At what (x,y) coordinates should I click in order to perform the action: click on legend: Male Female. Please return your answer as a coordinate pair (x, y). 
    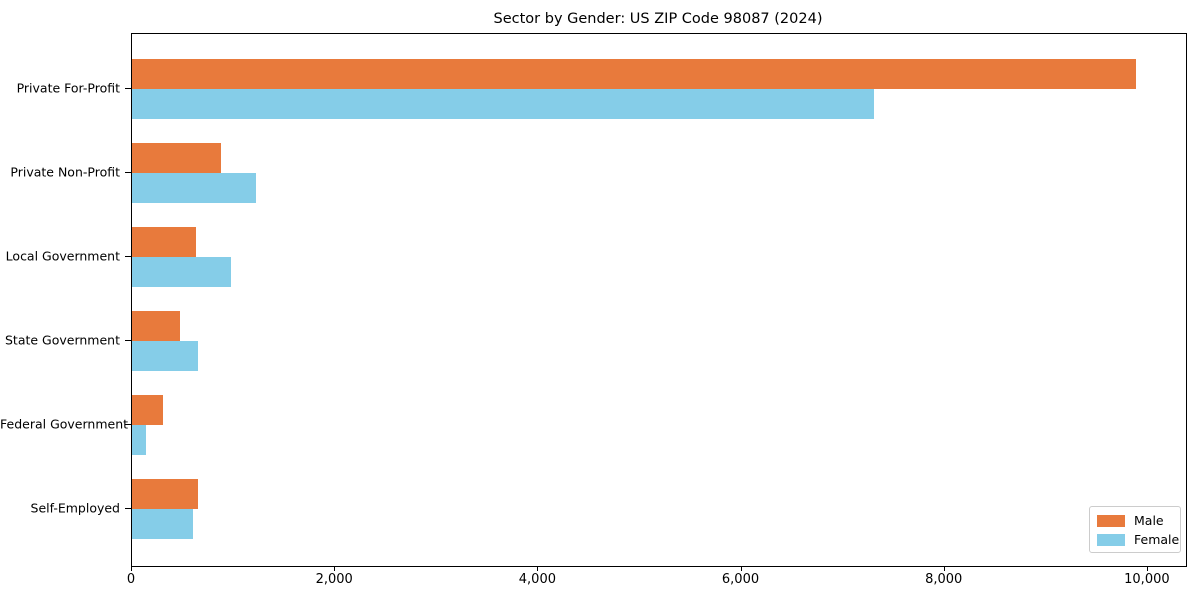
    Looking at the image, I should click on (1135, 529).